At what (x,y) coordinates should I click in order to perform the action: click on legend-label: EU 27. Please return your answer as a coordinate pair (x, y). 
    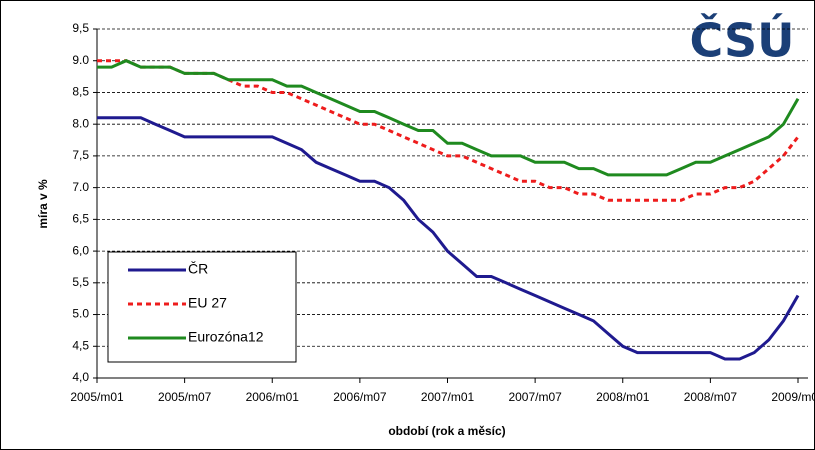
    Looking at the image, I should click on (207, 303).